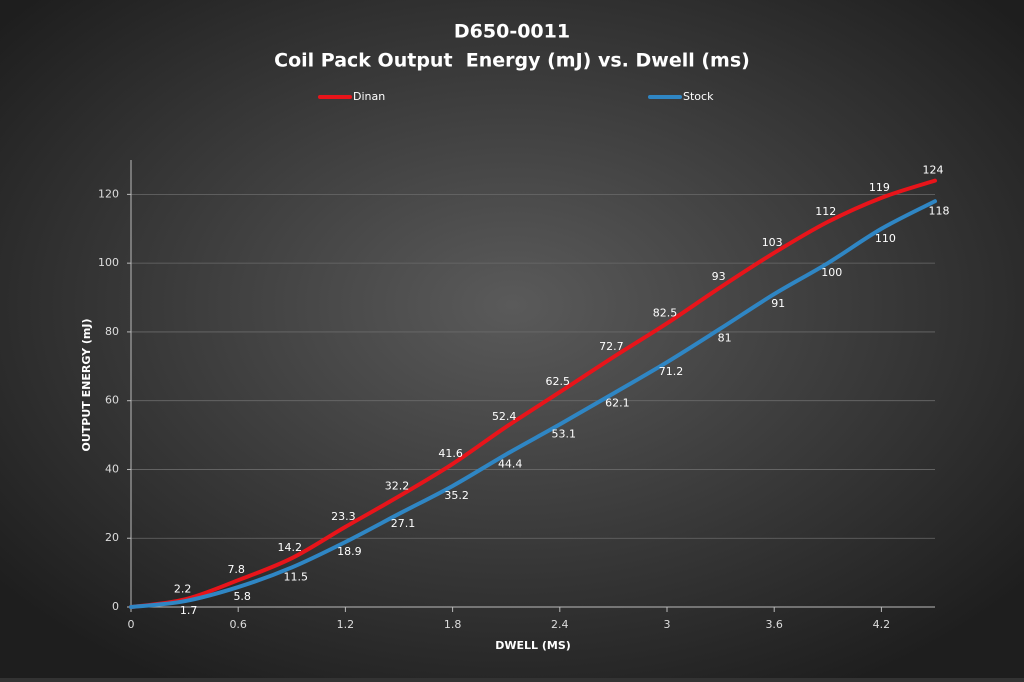  What do you see at coordinates (189, 610) in the screenshot?
I see `data-label: 1.7` at bounding box center [189, 610].